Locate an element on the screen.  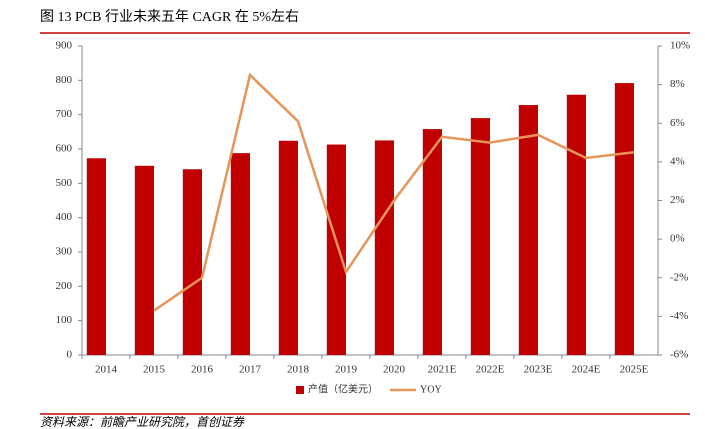
x-tick-label: 2016 is located at coordinates (202, 370).